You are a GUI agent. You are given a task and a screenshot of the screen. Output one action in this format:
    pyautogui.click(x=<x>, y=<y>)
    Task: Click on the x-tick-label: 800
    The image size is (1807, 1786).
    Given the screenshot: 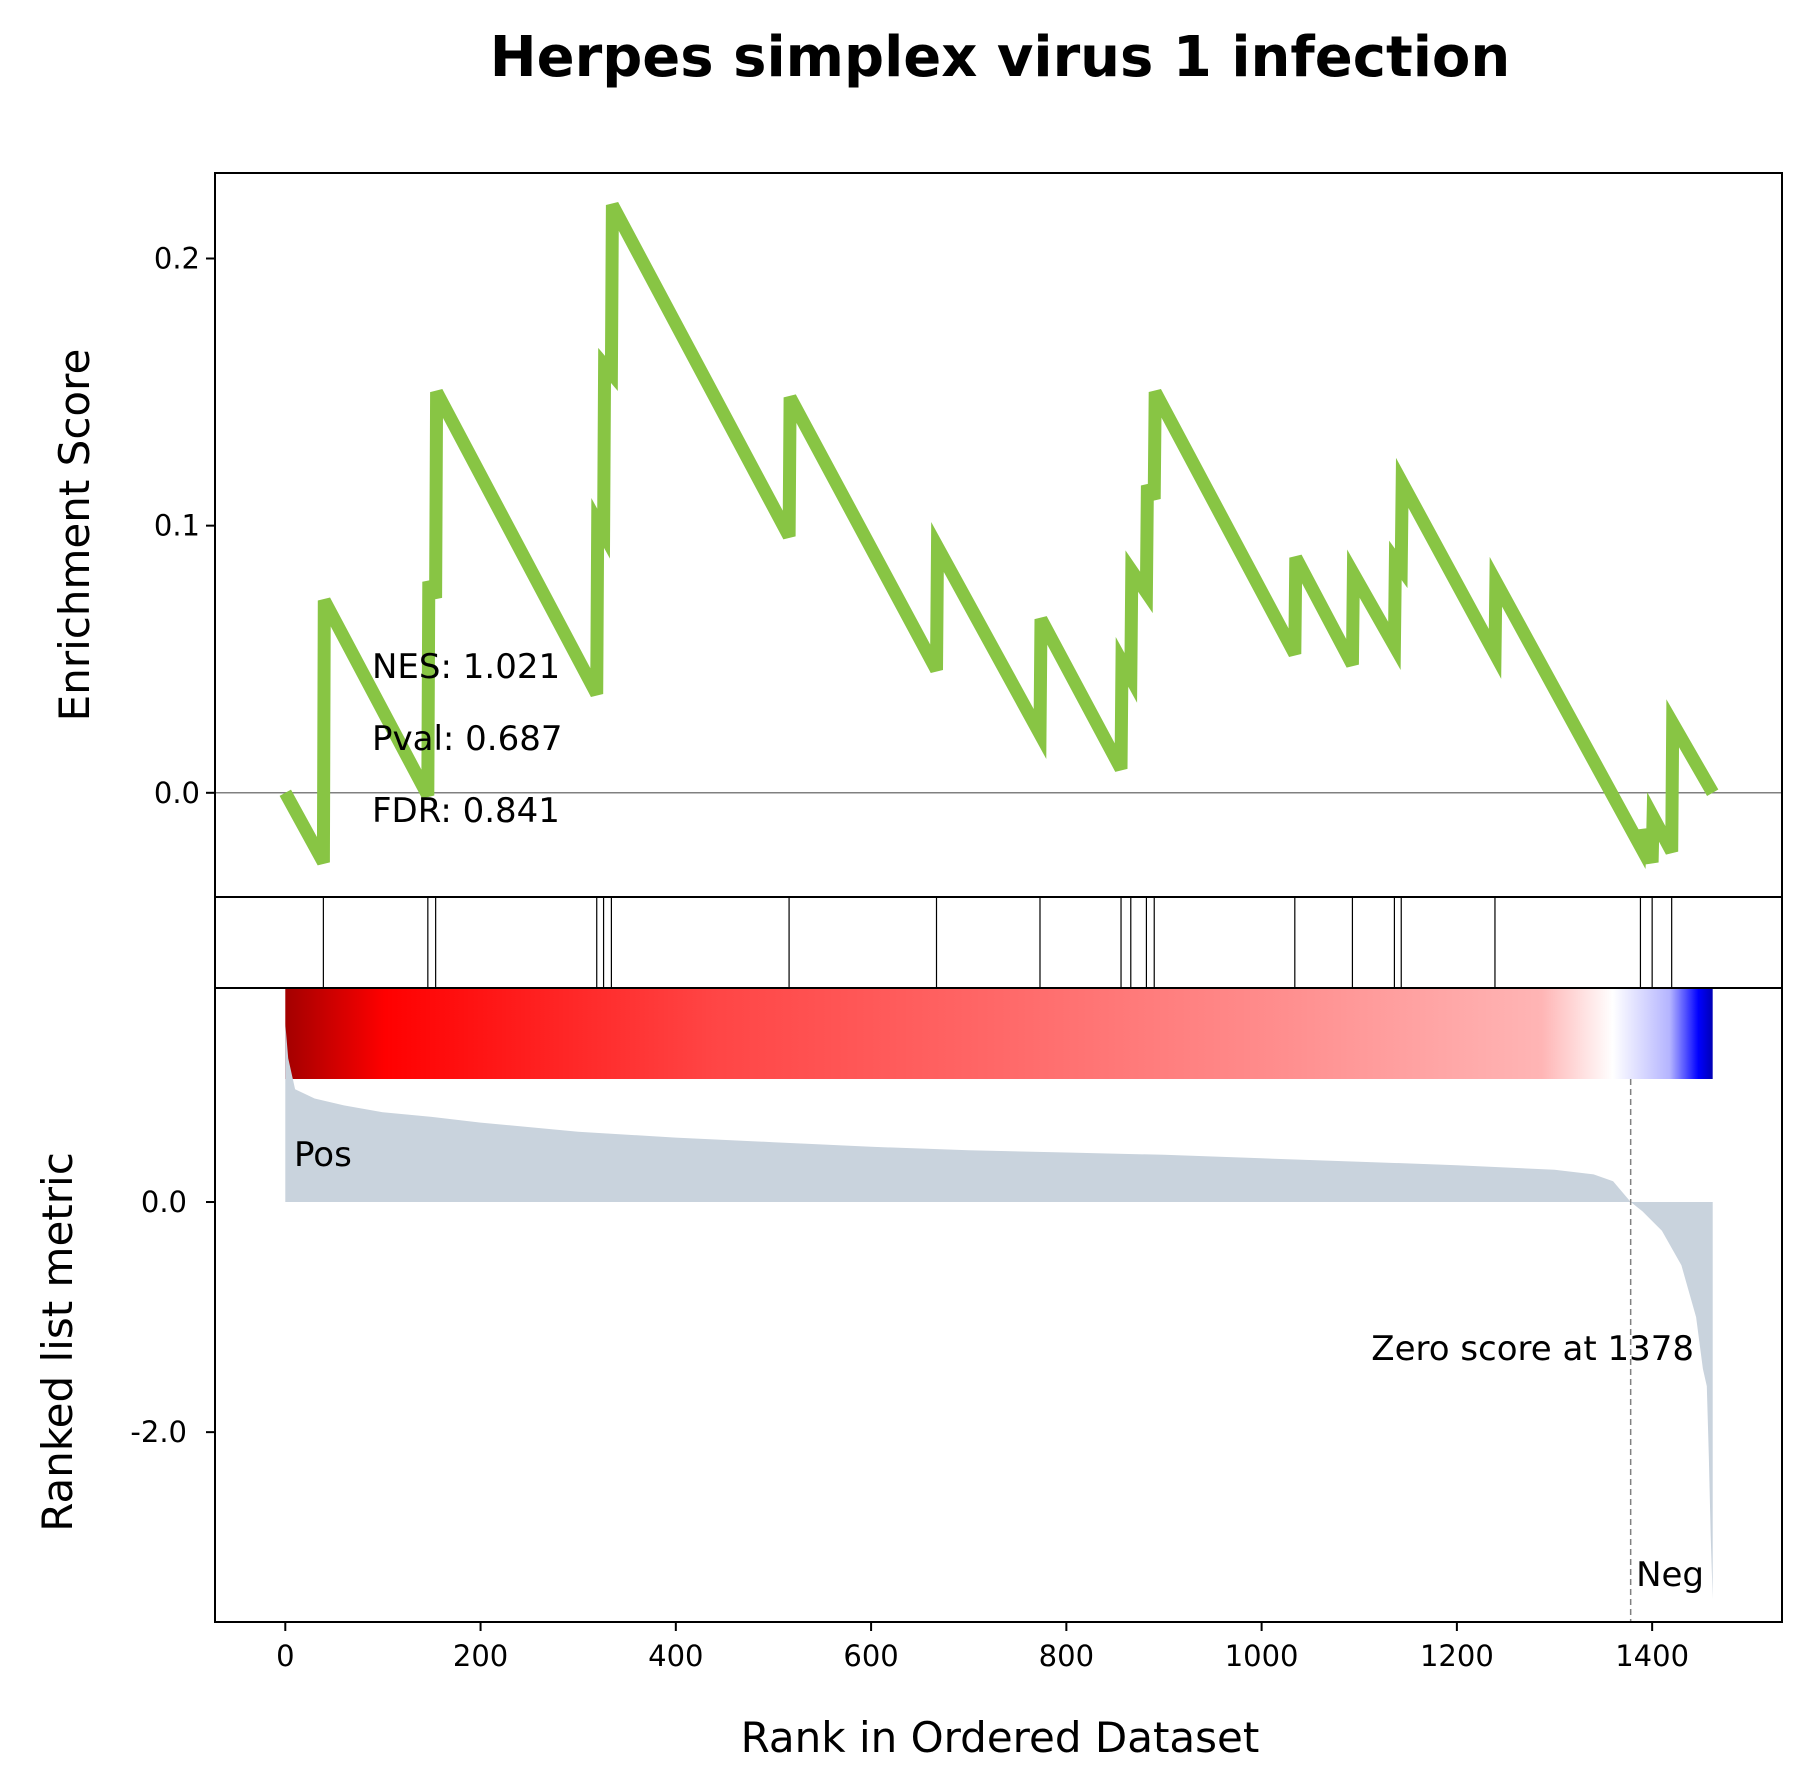 What is the action you would take?
    pyautogui.click(x=1066, y=1656)
    